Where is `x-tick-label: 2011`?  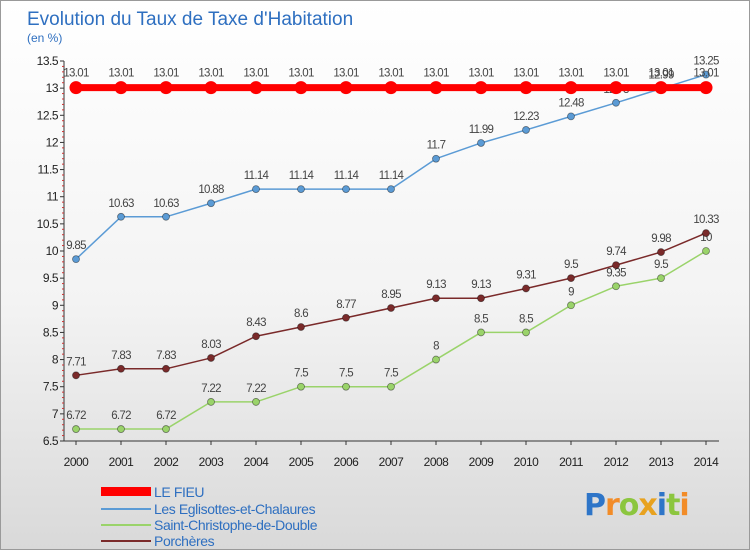 x-tick-label: 2011 is located at coordinates (571, 462).